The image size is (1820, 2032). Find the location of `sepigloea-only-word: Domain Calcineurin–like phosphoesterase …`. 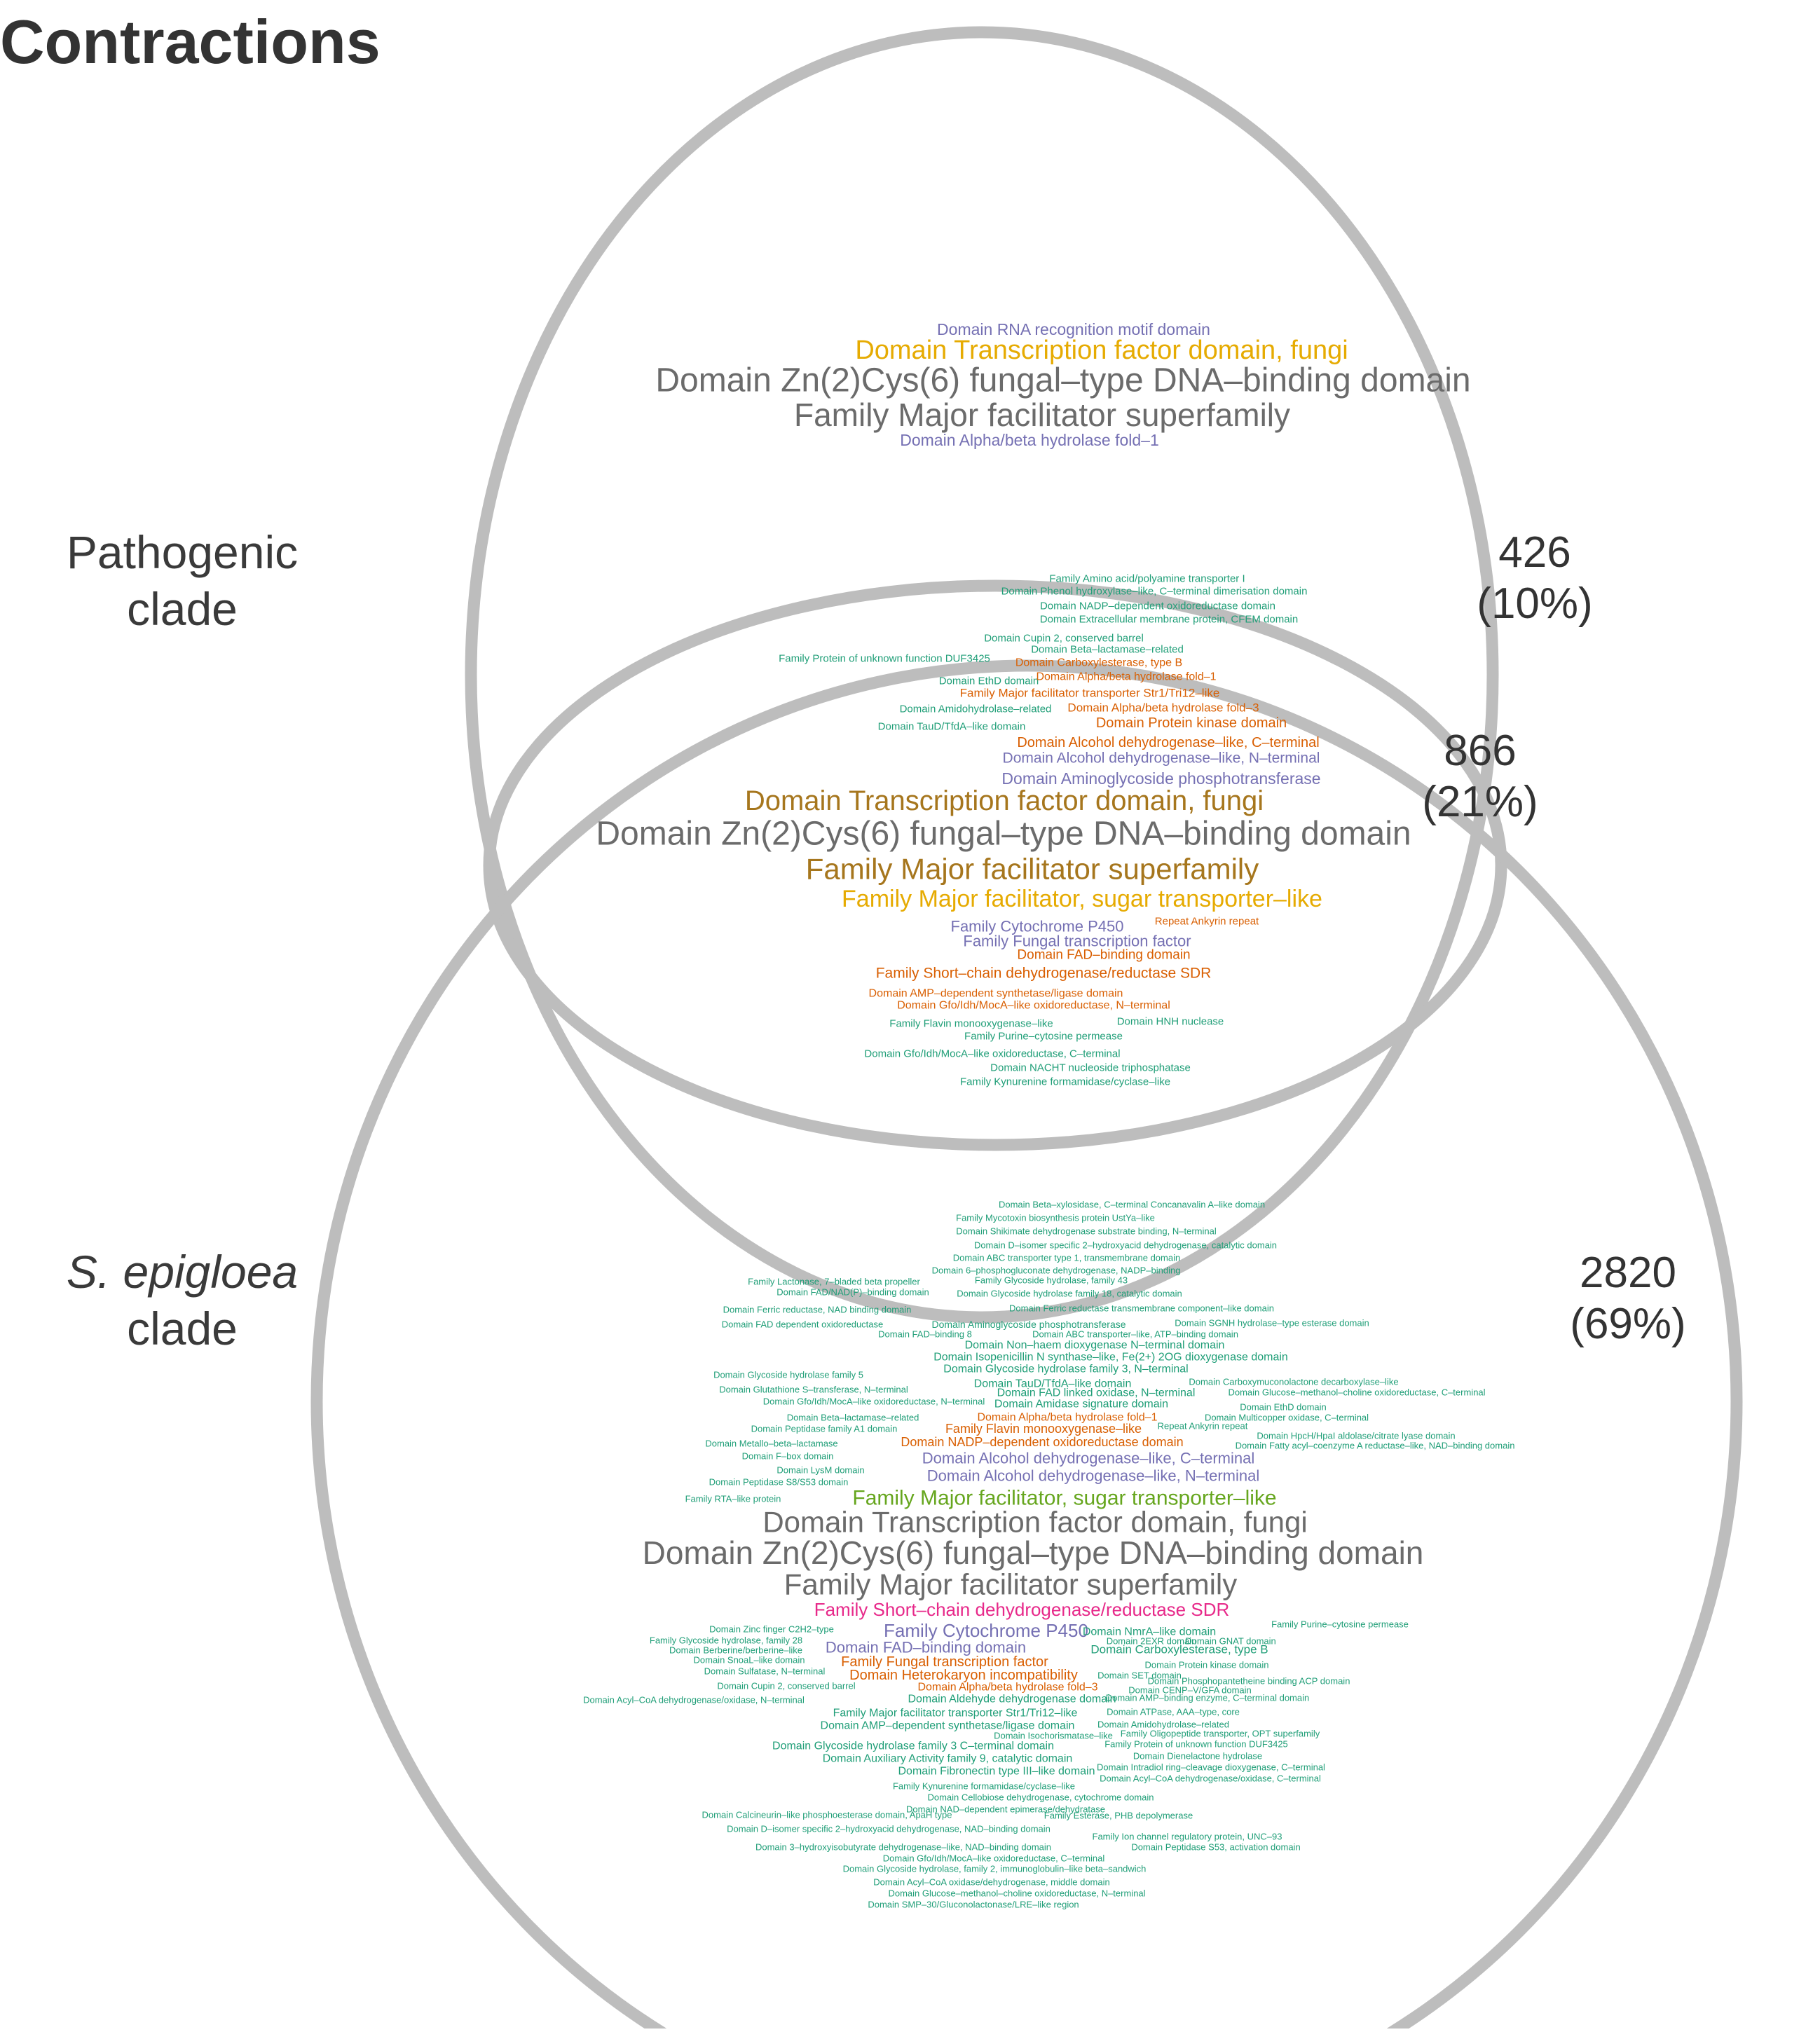

sepigloea-only-word: Domain Calcineurin–like phosphoesterase … is located at coordinates (827, 1815).